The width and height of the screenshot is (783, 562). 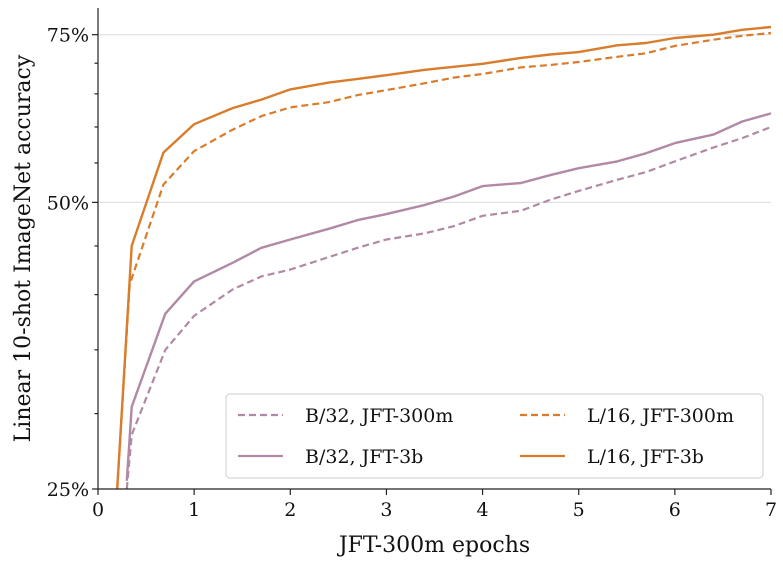 What do you see at coordinates (68, 36) in the screenshot?
I see `y-tick-label: 75%` at bounding box center [68, 36].